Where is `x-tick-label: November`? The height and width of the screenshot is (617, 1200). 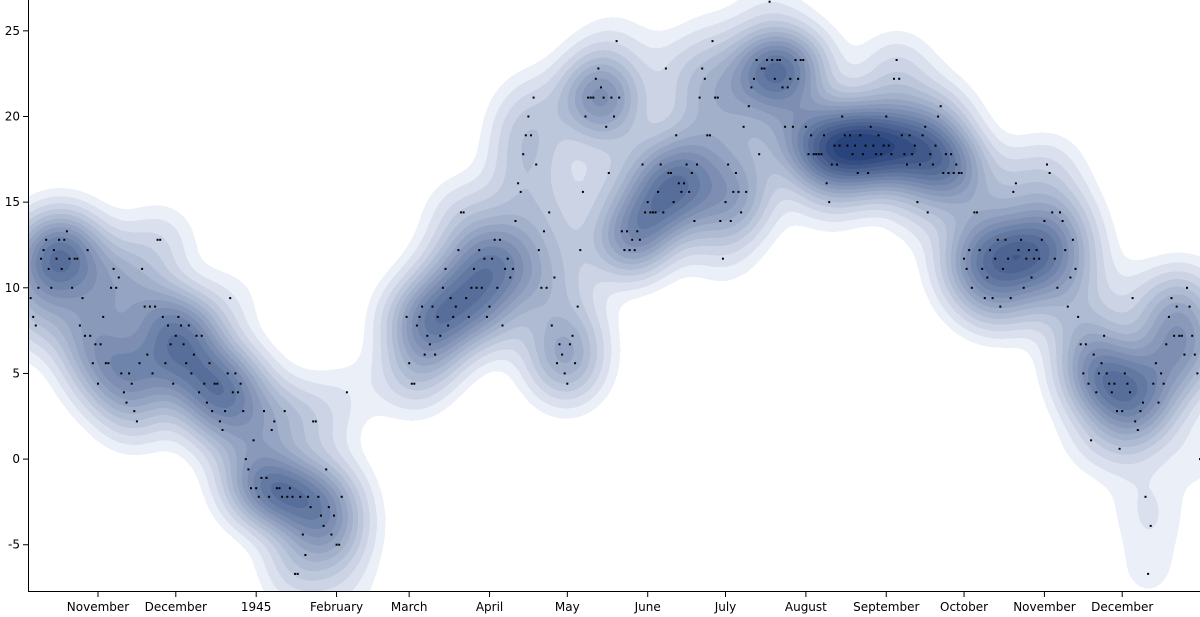 x-tick-label: November is located at coordinates (1044, 607).